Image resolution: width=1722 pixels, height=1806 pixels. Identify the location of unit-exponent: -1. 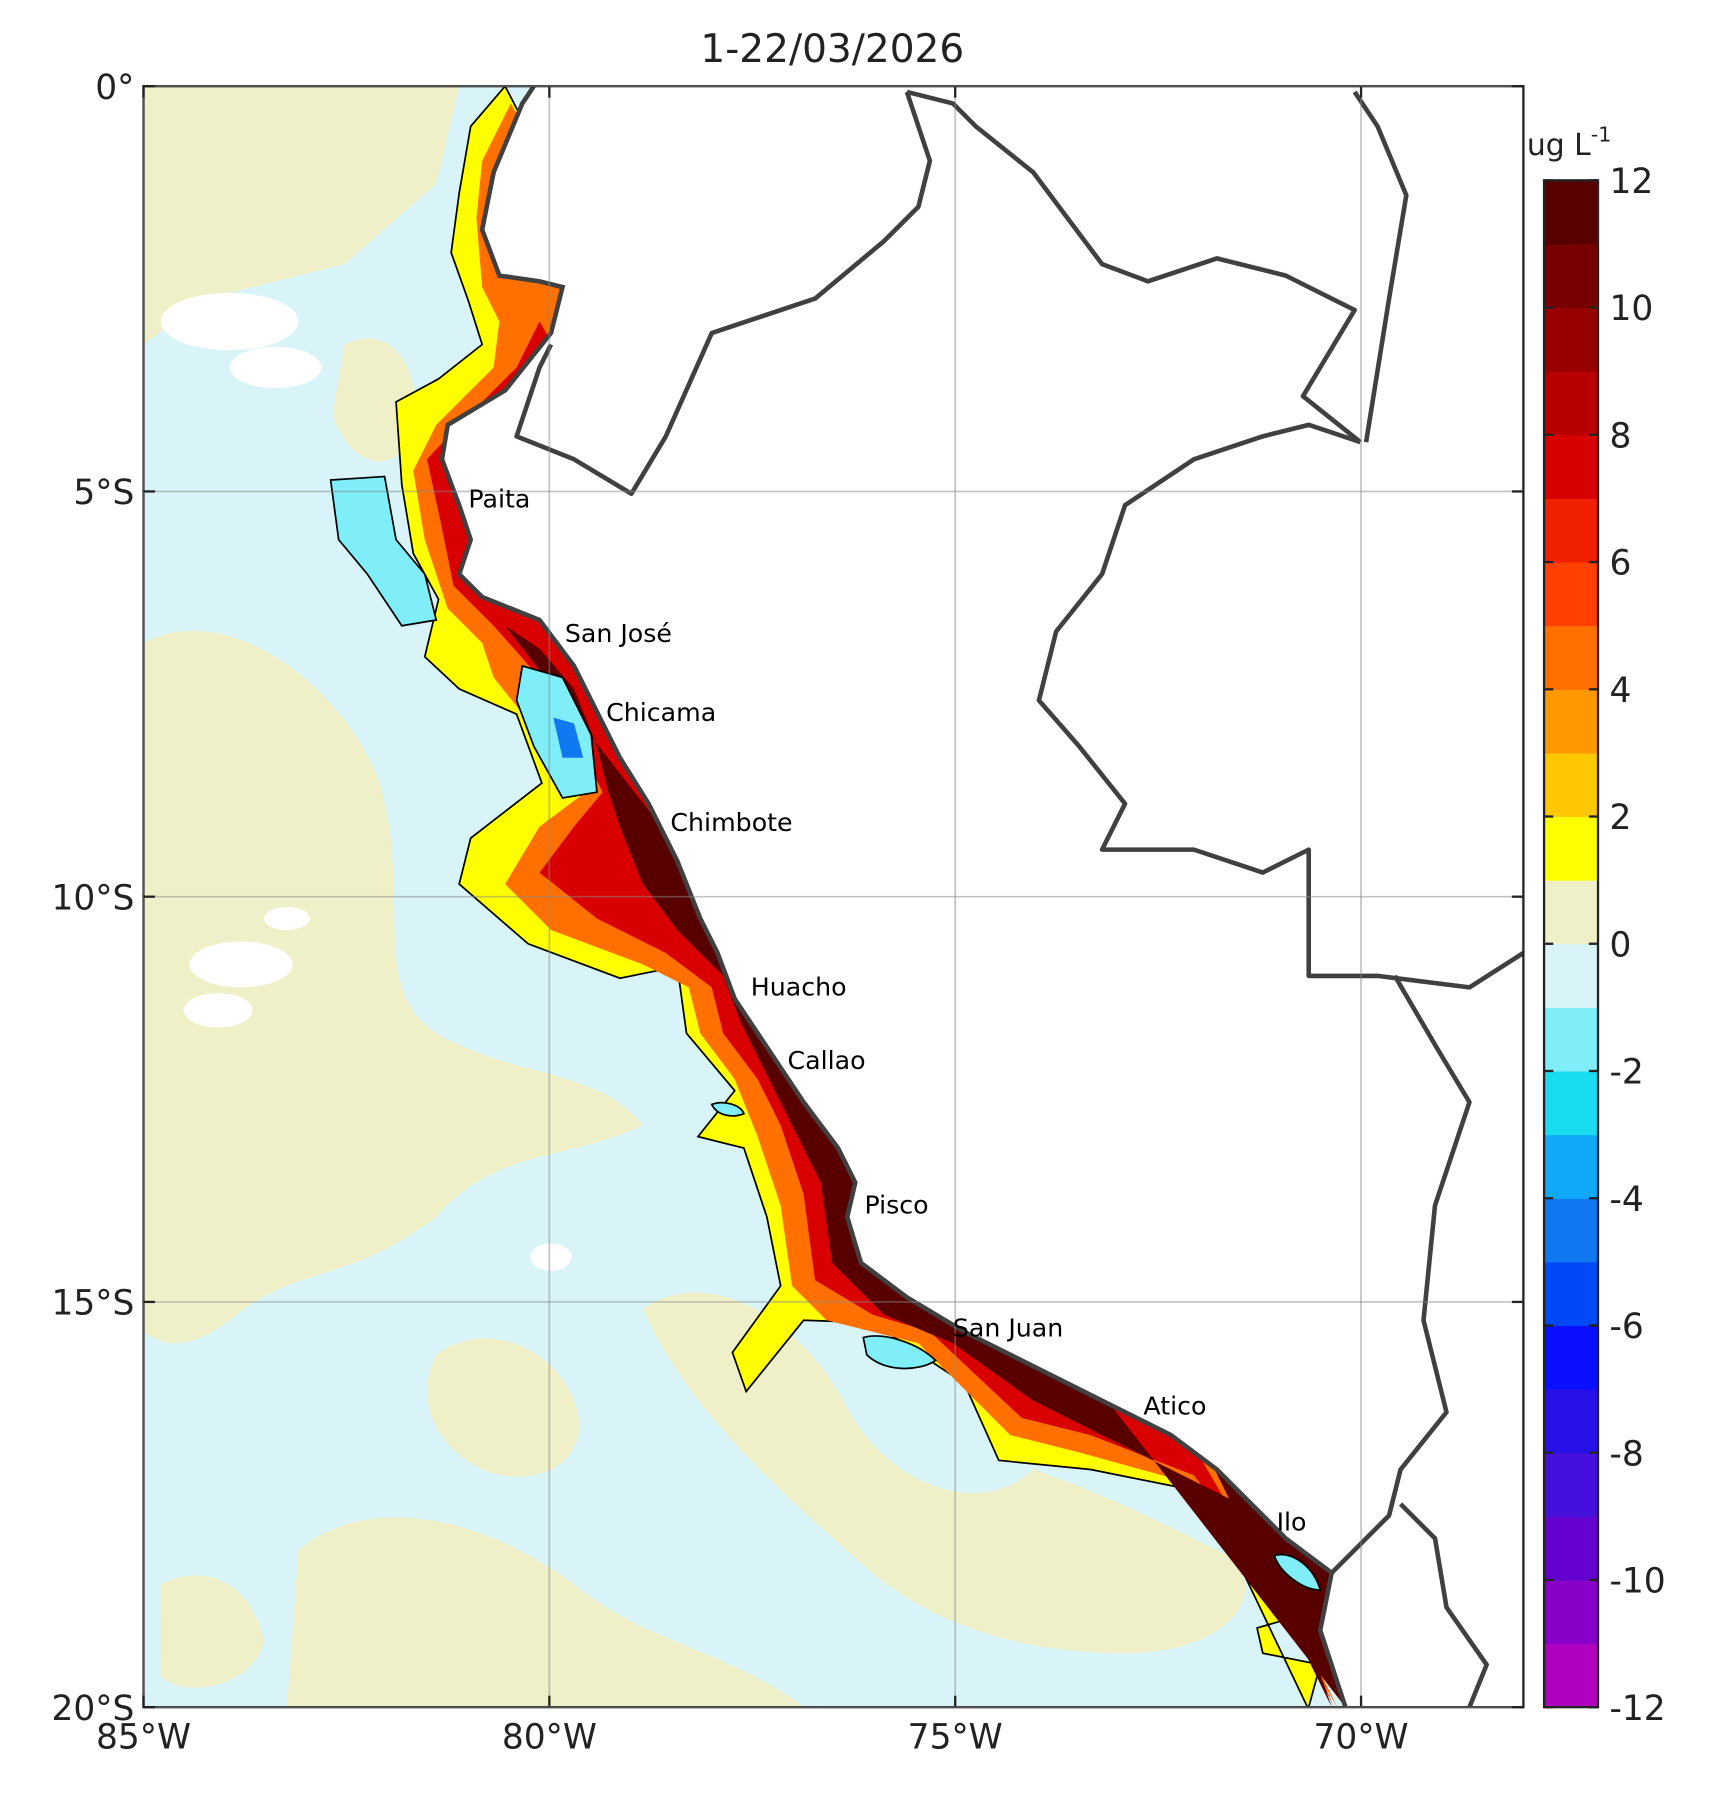
(1601, 134).